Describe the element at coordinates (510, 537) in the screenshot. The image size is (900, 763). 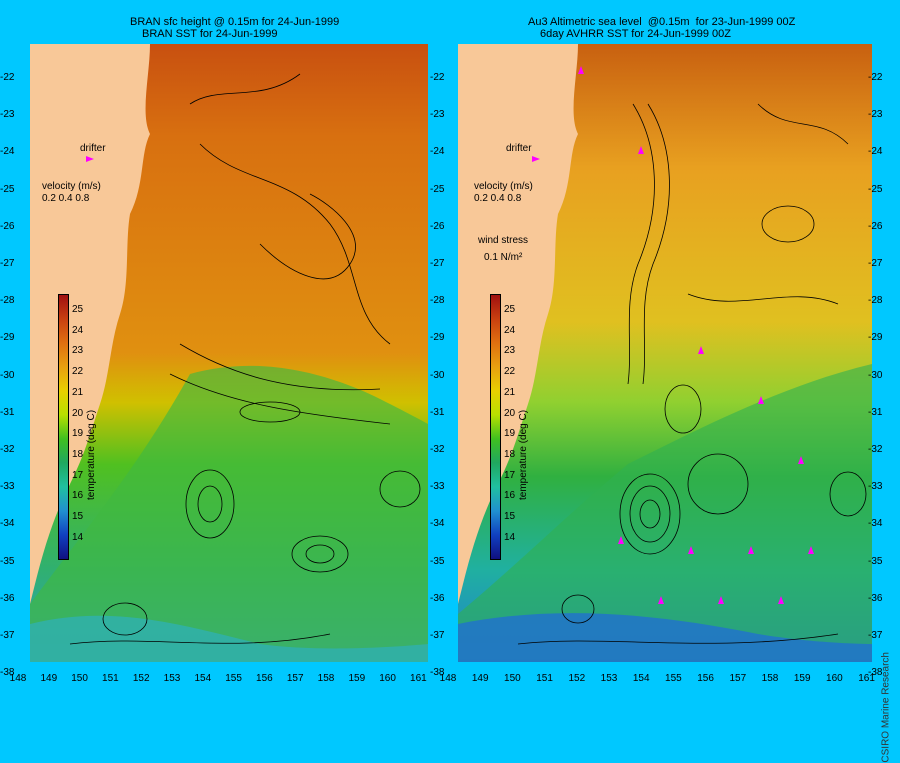
I see `colorbar-tick: 14` at that location.